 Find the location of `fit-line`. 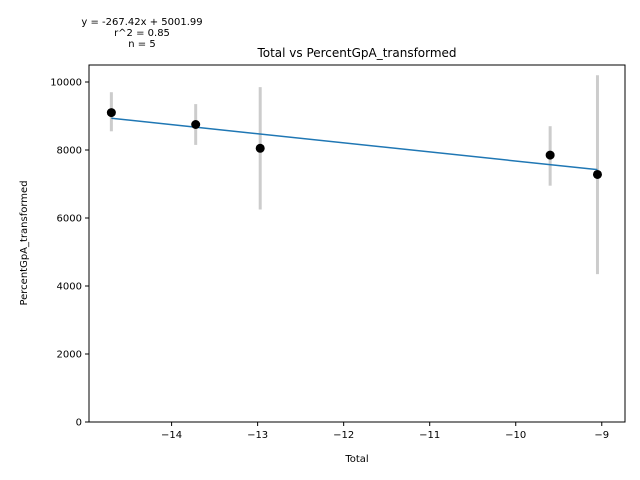

fit-line is located at coordinates (354, 144).